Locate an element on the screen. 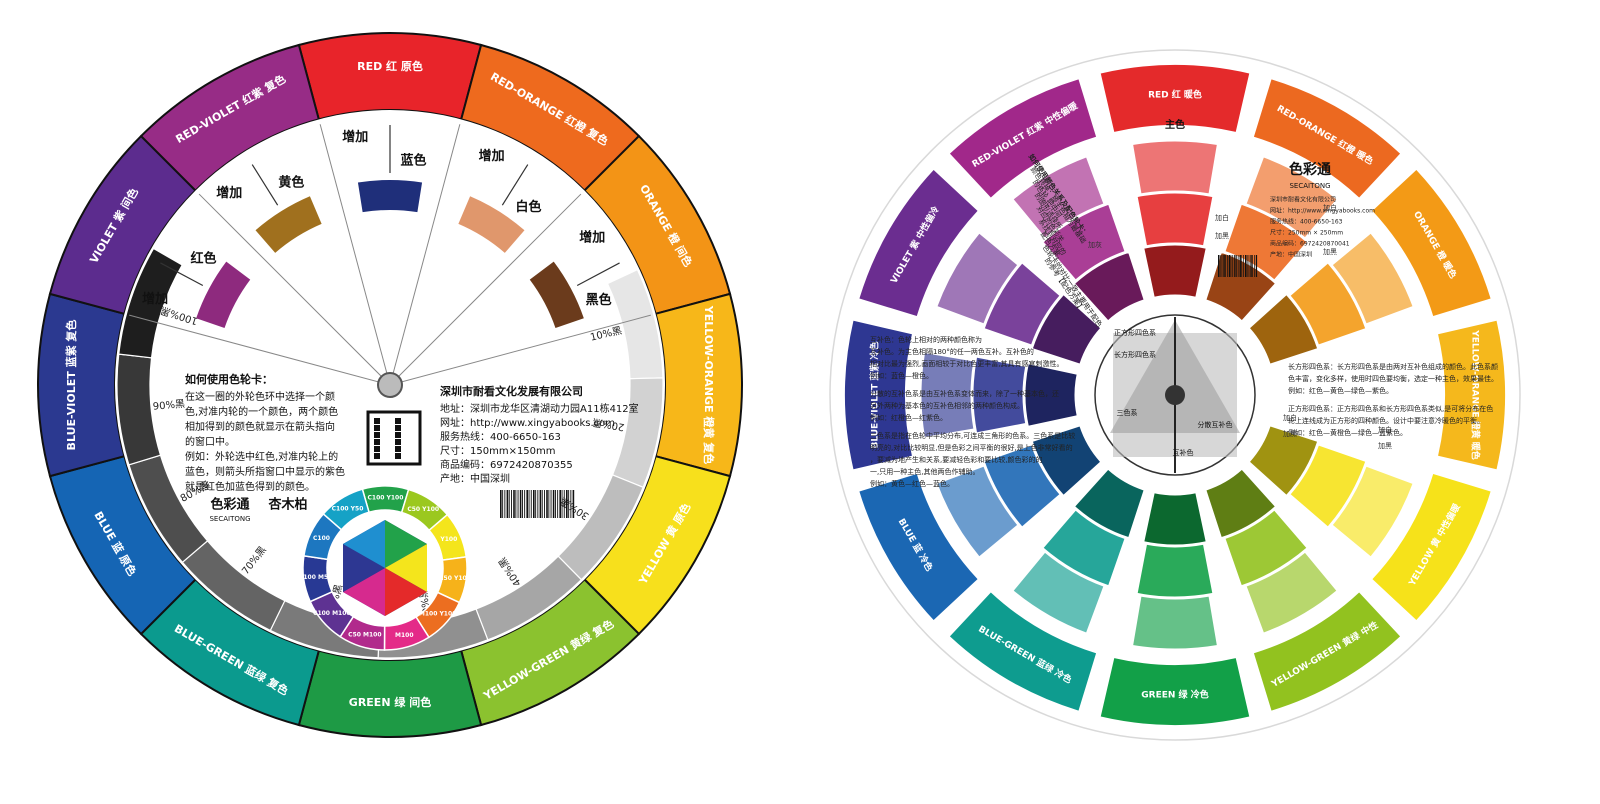 This screenshot has height=804, width=1600. left-note-line: 互补色：色轮上相对的两种颜色称为 is located at coordinates (926, 339).